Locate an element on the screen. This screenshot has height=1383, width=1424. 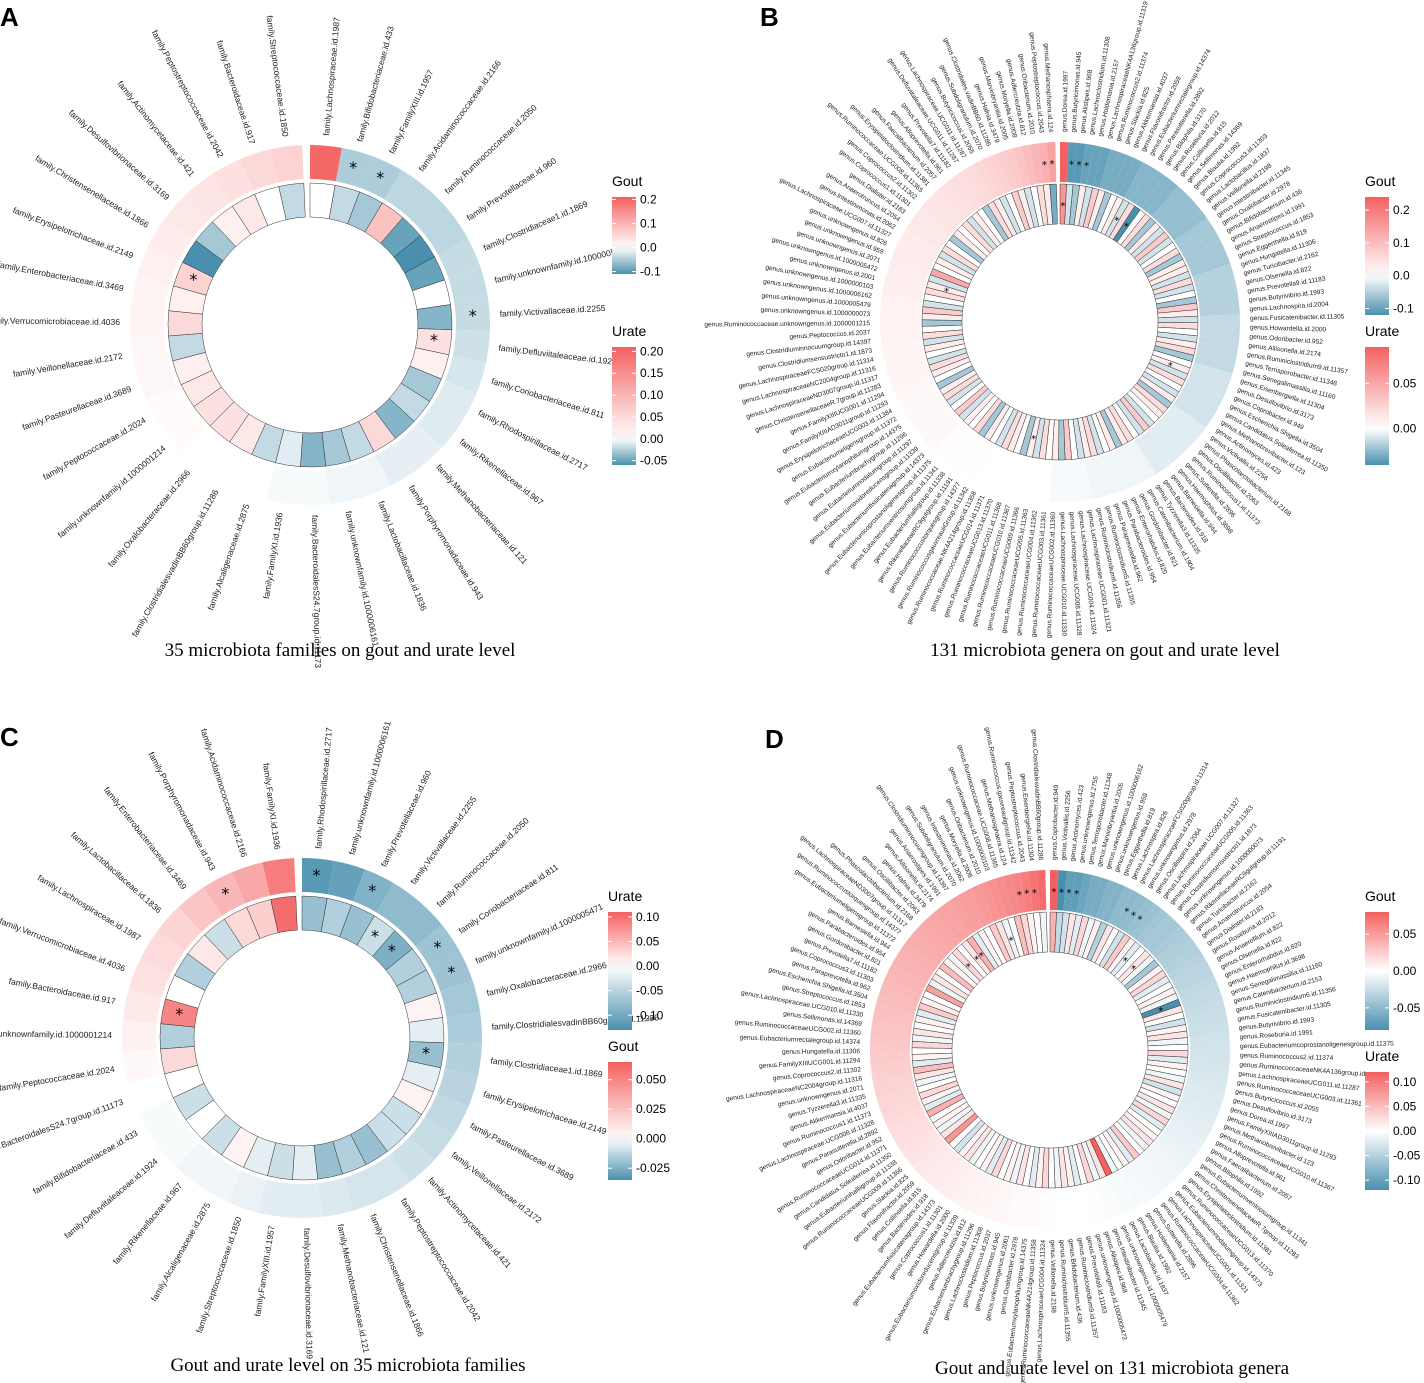
category-label: family.Bacteroidaceae.id.917 is located at coordinates (236, 92).